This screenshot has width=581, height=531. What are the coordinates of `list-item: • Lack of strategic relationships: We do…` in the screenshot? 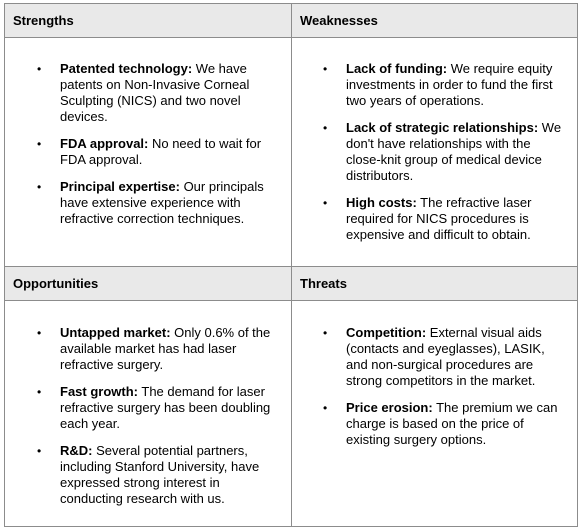 It's located at (450, 152).